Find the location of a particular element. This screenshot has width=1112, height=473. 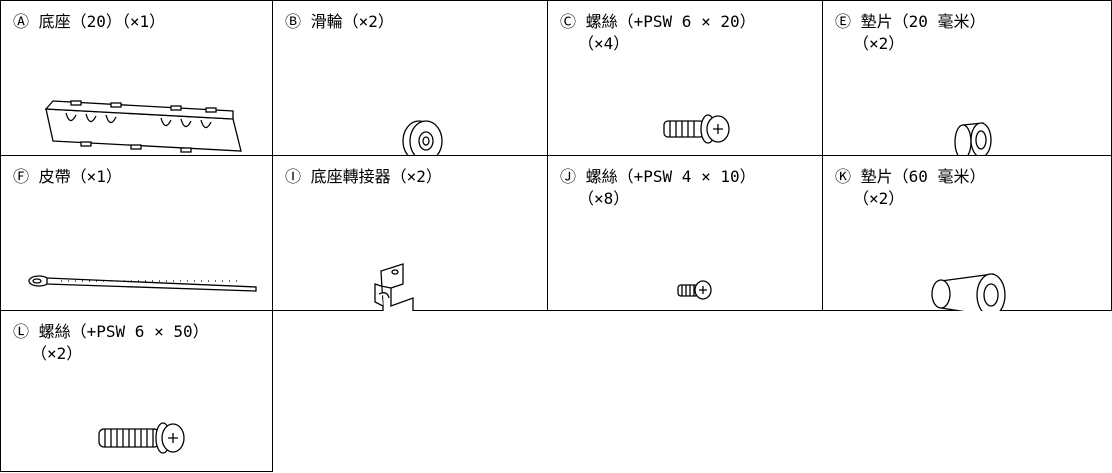

part-cell: Ⓘ 底座轉接器（×2） is located at coordinates (410, 233).